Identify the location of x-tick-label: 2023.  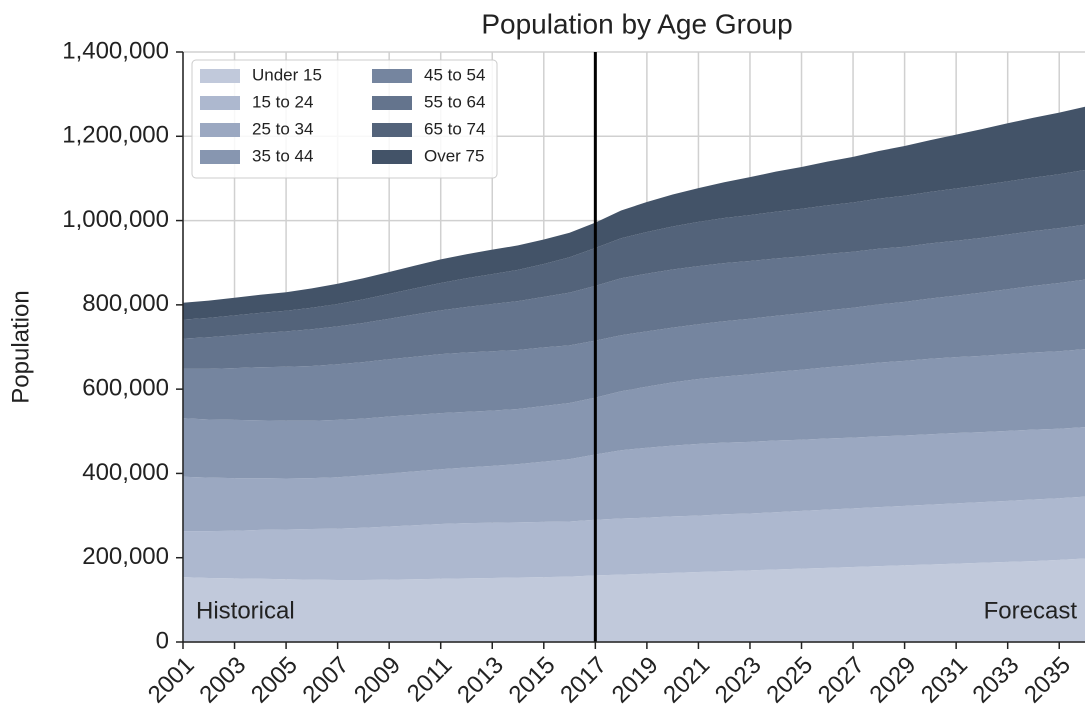
(738, 680).